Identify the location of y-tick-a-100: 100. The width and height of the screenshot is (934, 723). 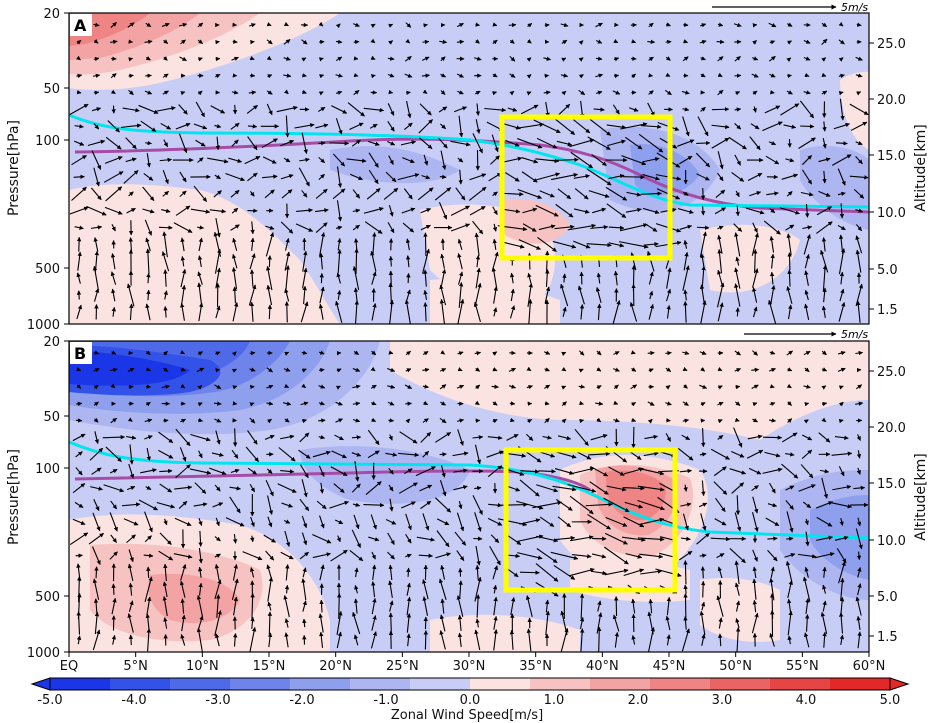
(47, 141).